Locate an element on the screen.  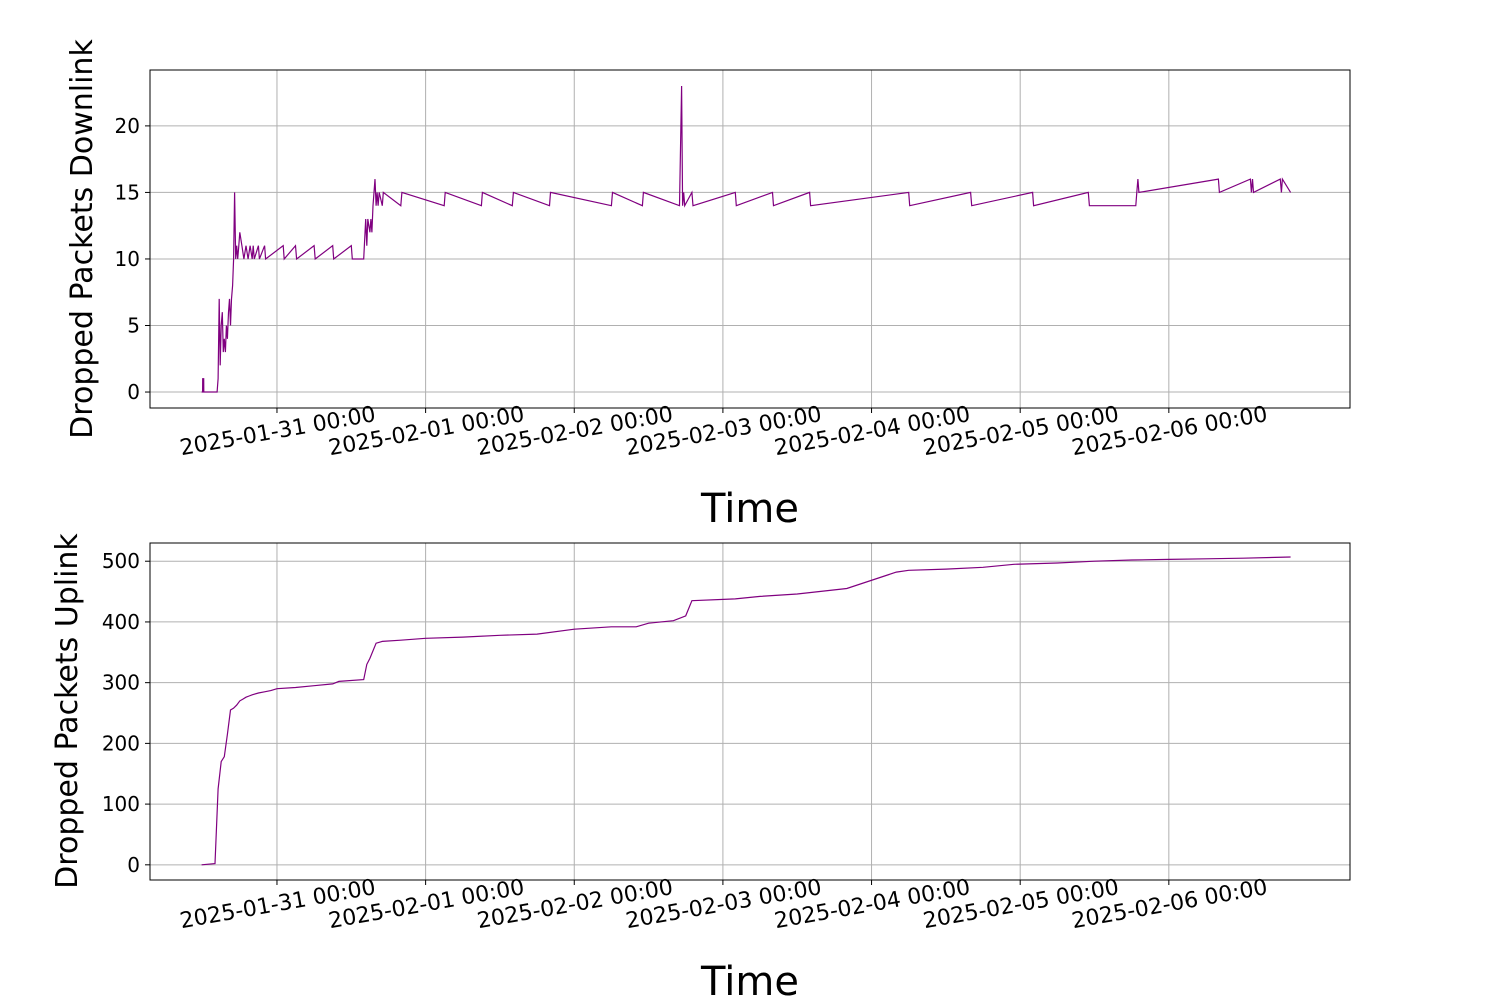
y-tick-label: 300 is located at coordinates (121, 683).